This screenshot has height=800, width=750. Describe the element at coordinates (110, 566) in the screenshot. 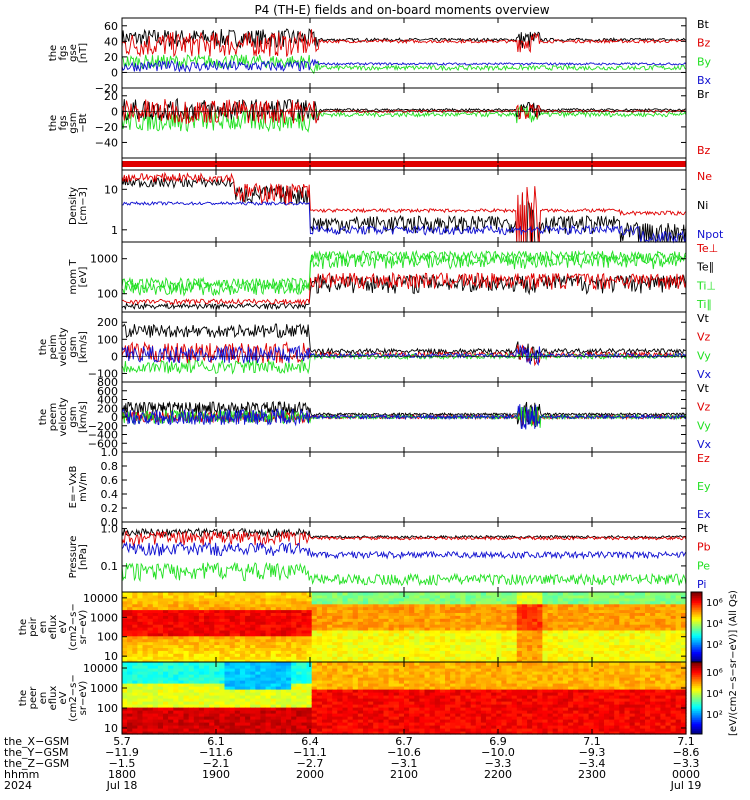

I see `y-tick-label: 0.1` at that location.